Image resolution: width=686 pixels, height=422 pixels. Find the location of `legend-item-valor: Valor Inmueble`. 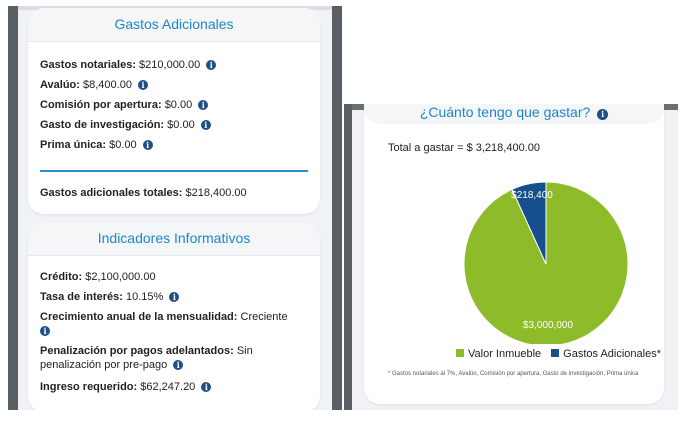

legend-item-valor: Valor Inmueble is located at coordinates (498, 354).